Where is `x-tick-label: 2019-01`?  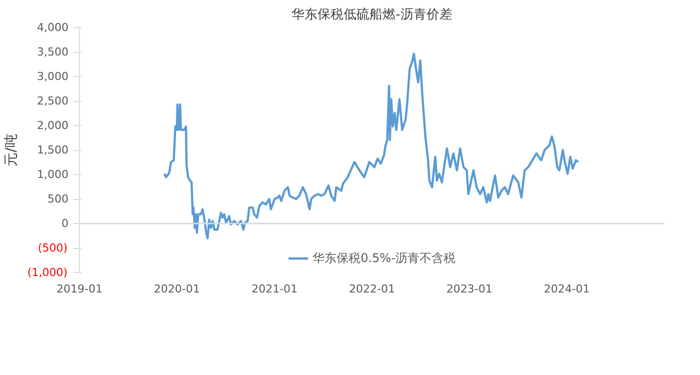
x-tick-label: 2019-01 is located at coordinates (79, 289).